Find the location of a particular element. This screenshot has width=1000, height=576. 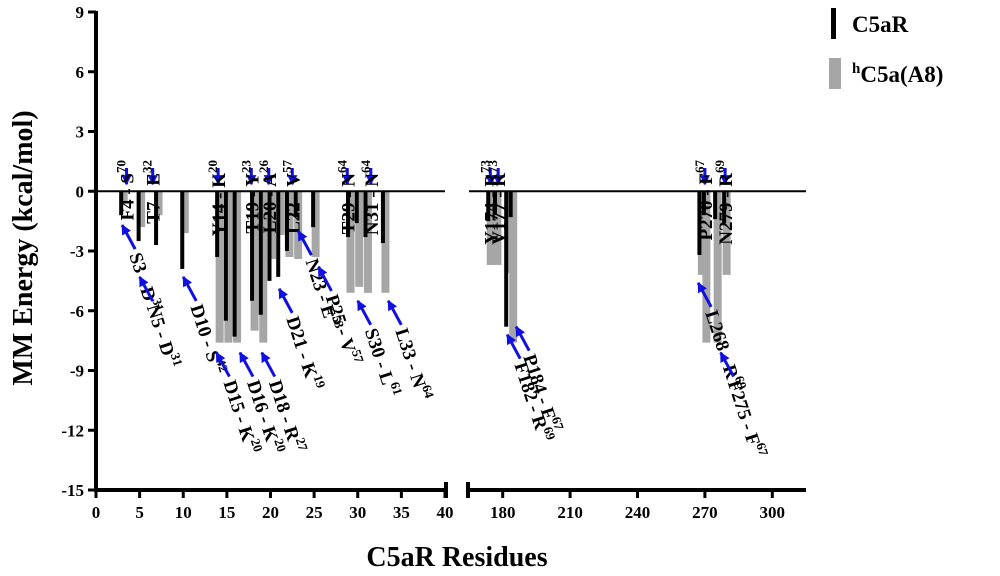

annotation-f4-s70: F4 - S70 is located at coordinates (126, 190).